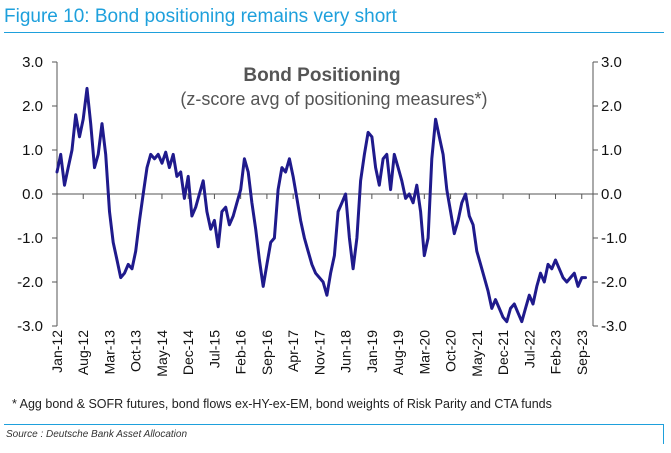 Image resolution: width=671 pixels, height=453 pixels. What do you see at coordinates (32, 194) in the screenshot?
I see `y-tick-label-left: 0.0` at bounding box center [32, 194].